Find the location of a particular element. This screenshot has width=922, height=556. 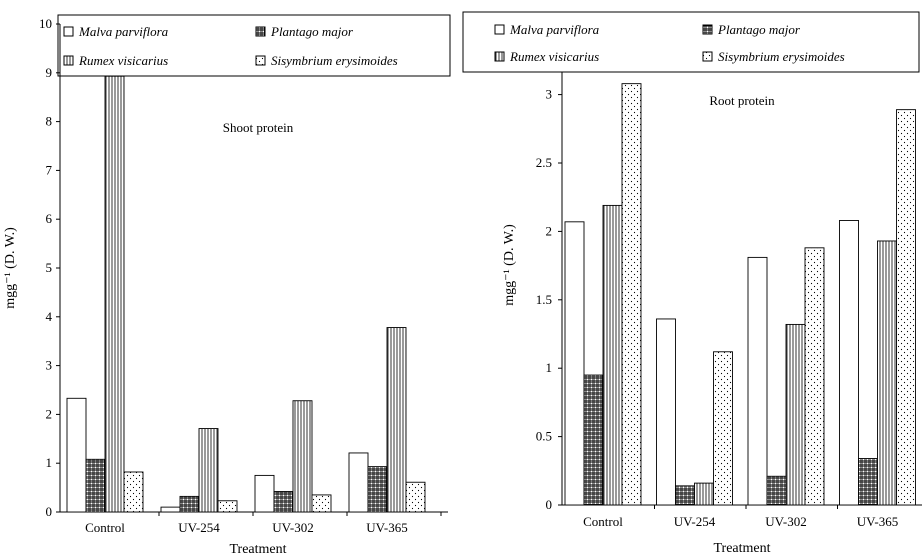

root-legend-item-sisymbrium: Sisymbrium erysimoides is located at coordinates (773, 56).